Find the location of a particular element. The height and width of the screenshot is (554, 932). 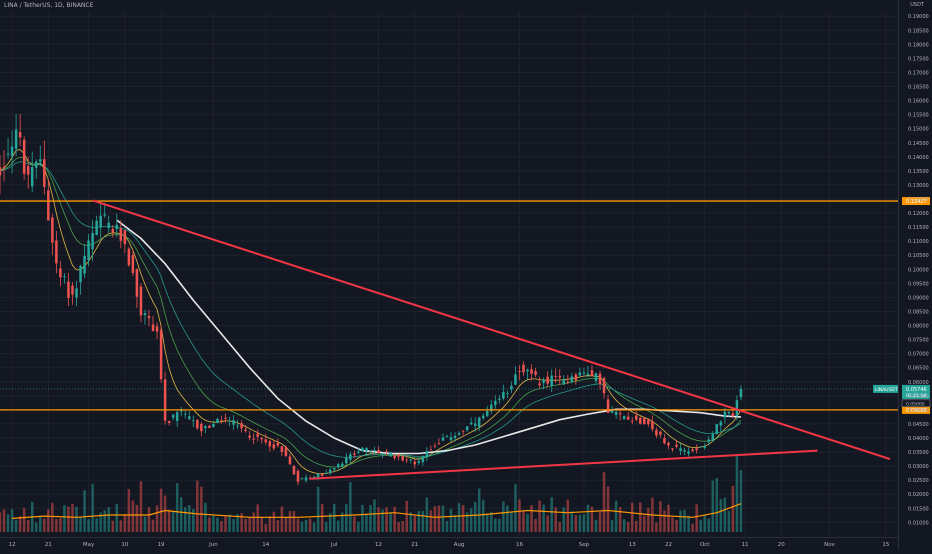

y-tick-label: 0.03500 is located at coordinates (918, 453).